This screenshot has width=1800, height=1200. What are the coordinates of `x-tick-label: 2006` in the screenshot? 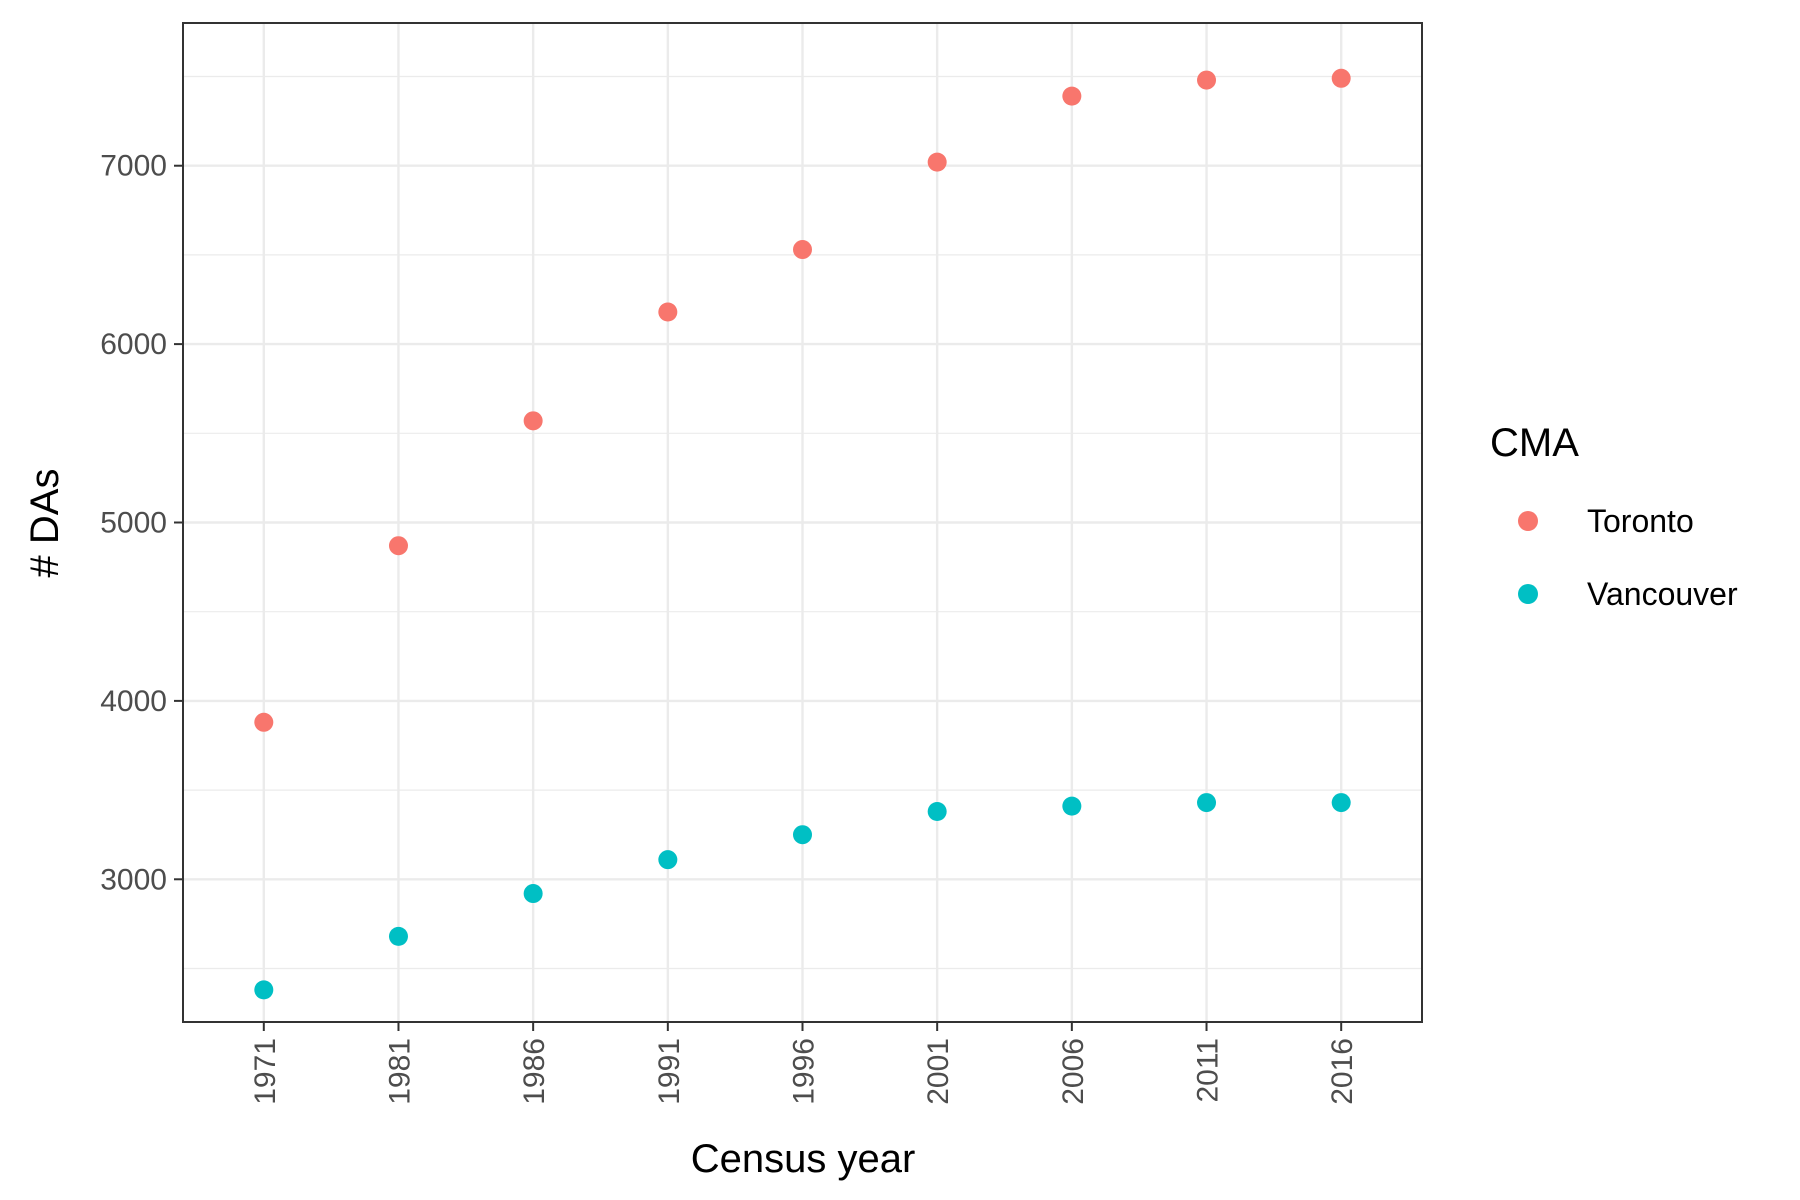 It's located at (1073, 1071).